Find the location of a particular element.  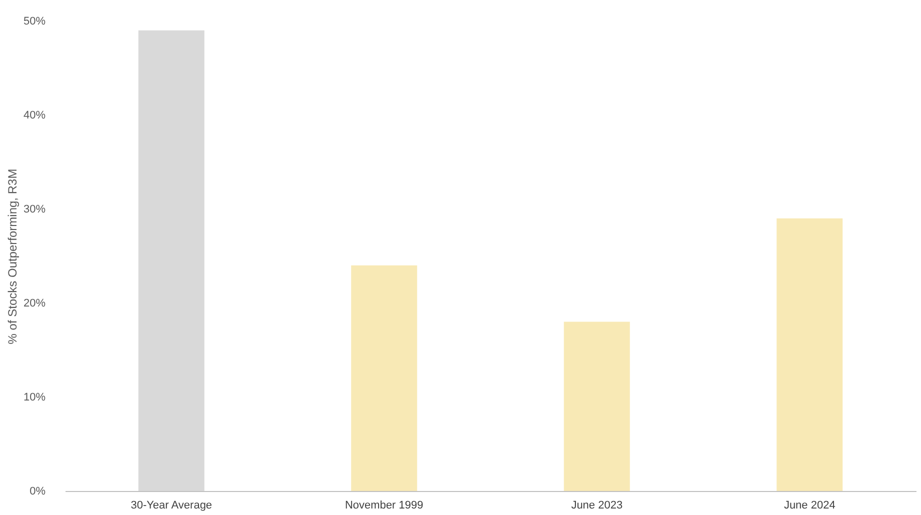

x-tick-label: 30-Year Average is located at coordinates (171, 506).